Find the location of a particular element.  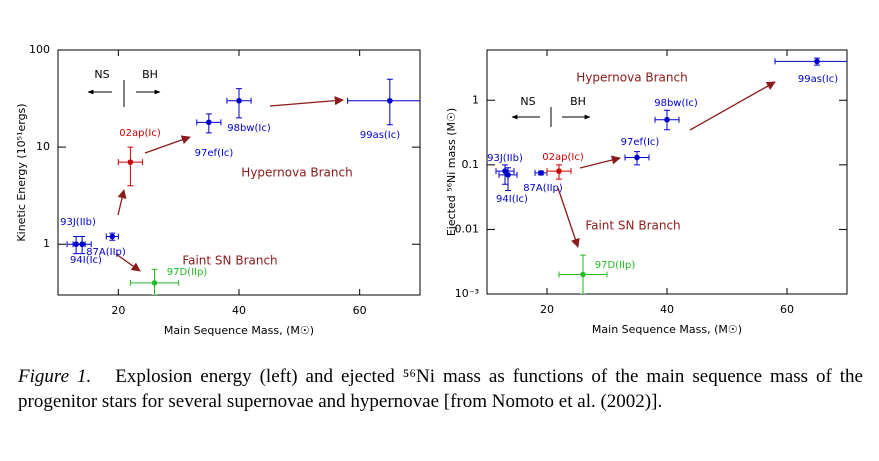

annotations-left: NS BH Hypernova Branch Faint SN Branch is located at coordinates (220, 170).